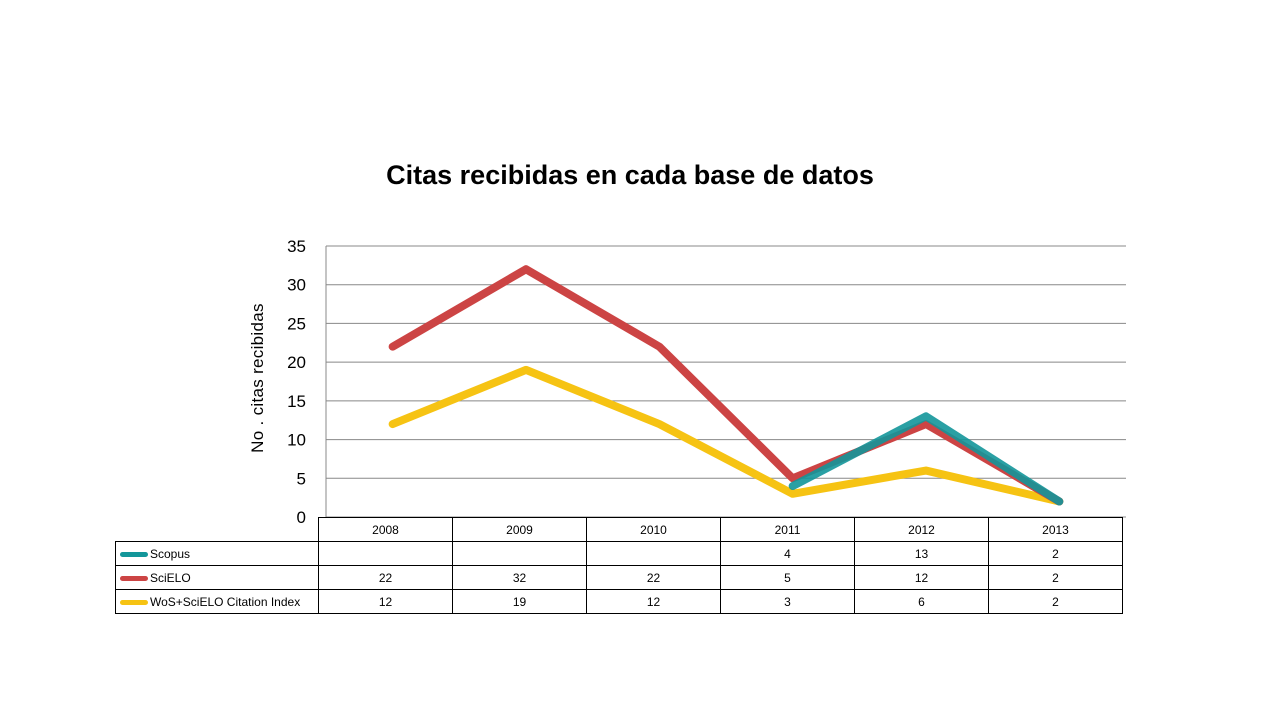  I want to click on series-line-wos-scielo-citation-index, so click(726, 435).